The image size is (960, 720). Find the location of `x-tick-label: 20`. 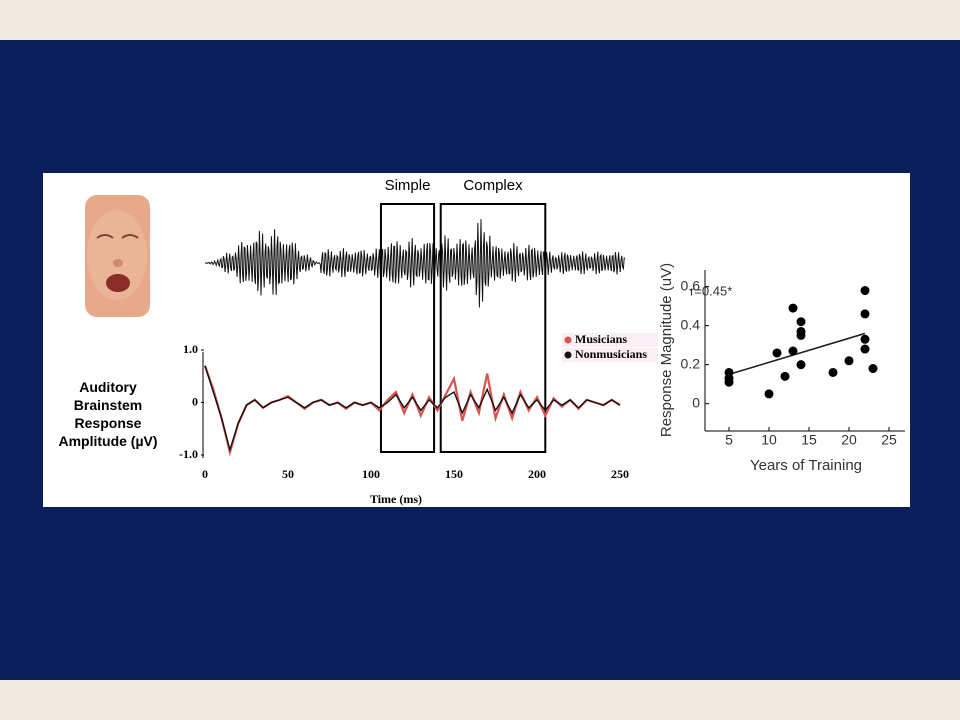

x-tick-label: 20 is located at coordinates (849, 440).